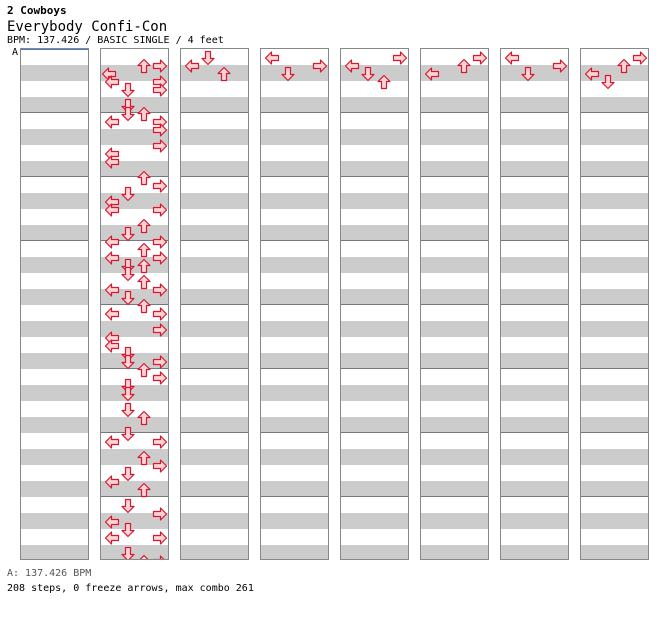  What do you see at coordinates (37, 10) in the screenshot?
I see `song-artist: 2 Cowboys` at bounding box center [37, 10].